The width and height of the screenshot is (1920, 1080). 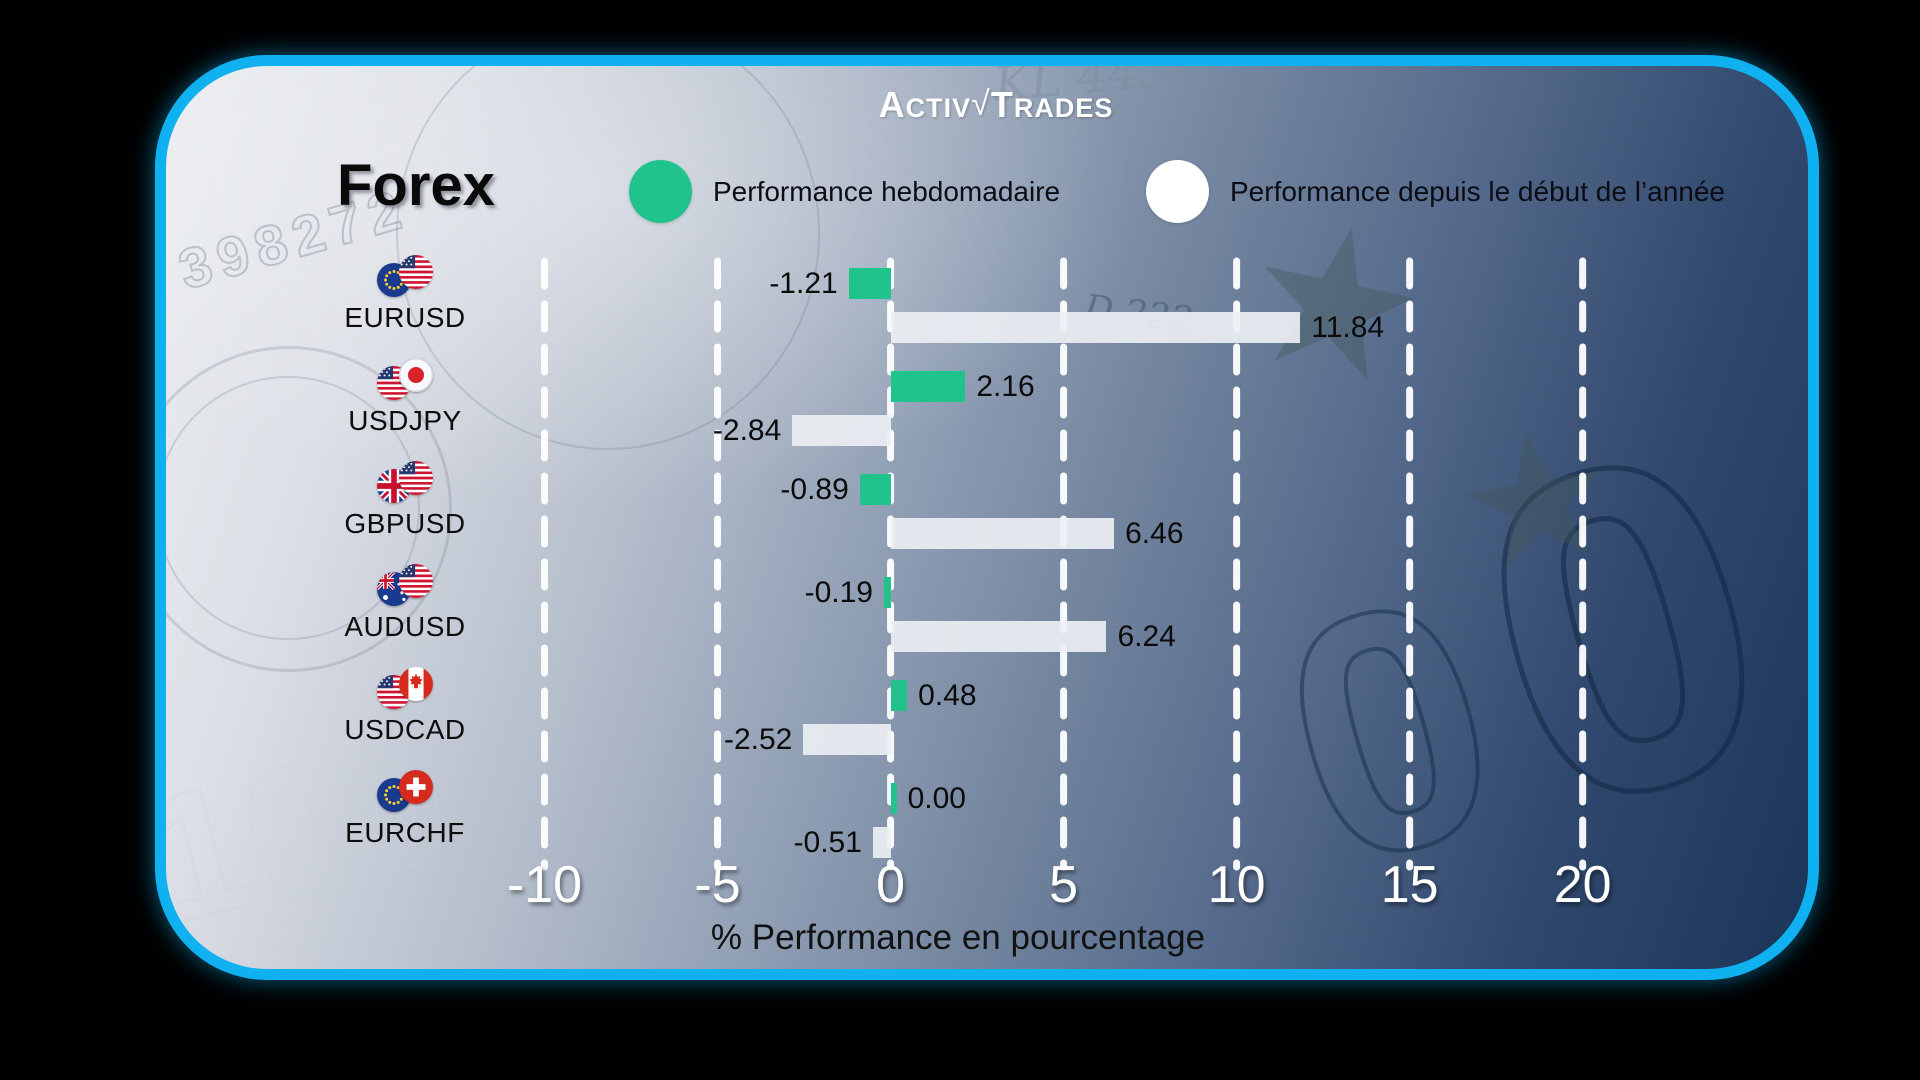 I want to click on pair-code-label: EURUSD, so click(x=405, y=317).